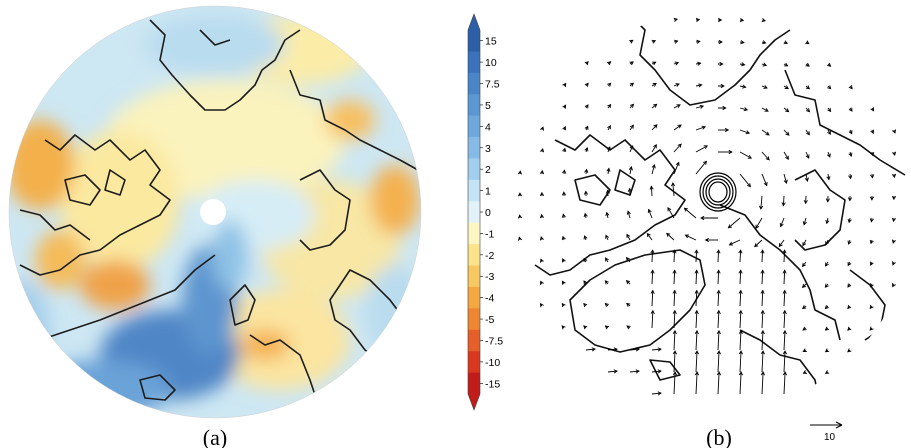 Image resolution: width=911 pixels, height=448 pixels. What do you see at coordinates (489, 320) in the screenshot?
I see `colorbar-tick-label: -5` at bounding box center [489, 320].